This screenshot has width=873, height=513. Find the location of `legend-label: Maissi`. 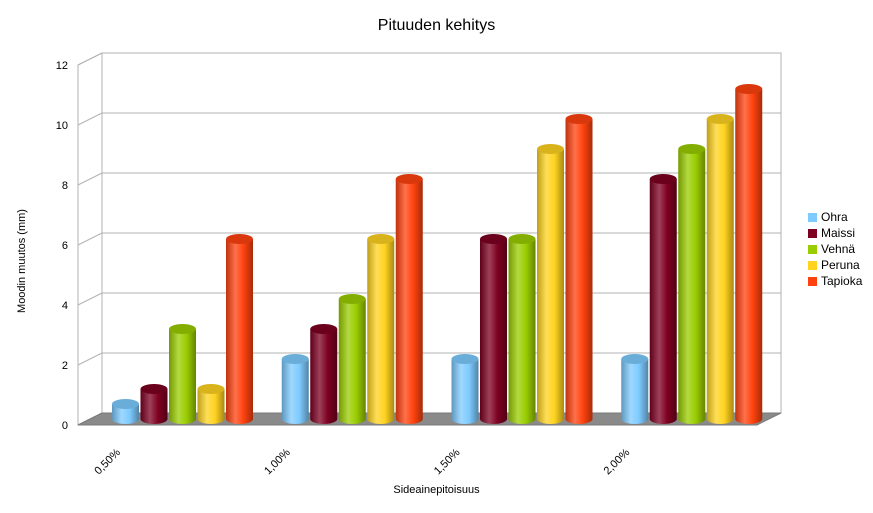

legend-label: Maissi is located at coordinates (838, 233).